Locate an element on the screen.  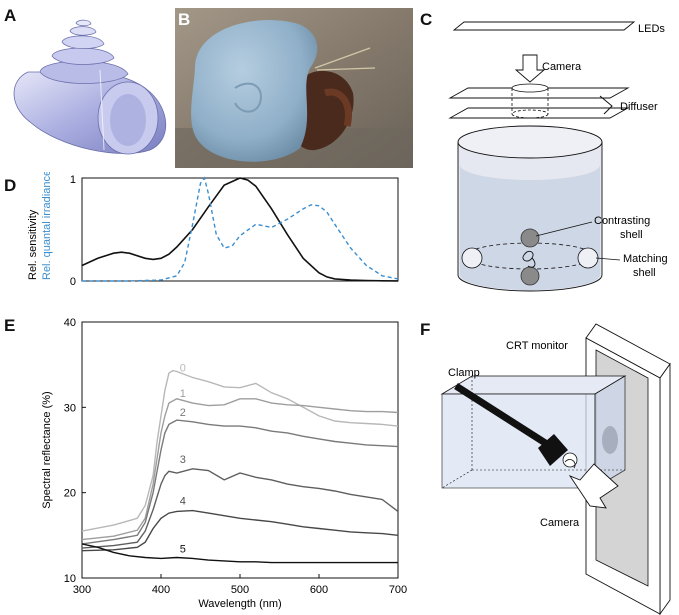
panel-label-f: F is located at coordinates (425, 329).